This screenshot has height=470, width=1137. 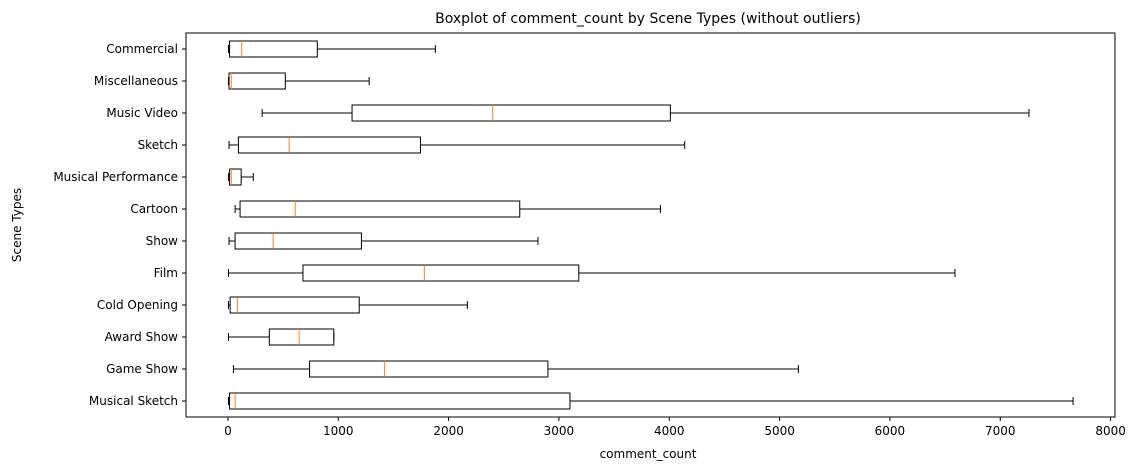 I want to click on y-tick-label: Miscellaneous, so click(x=136, y=81).